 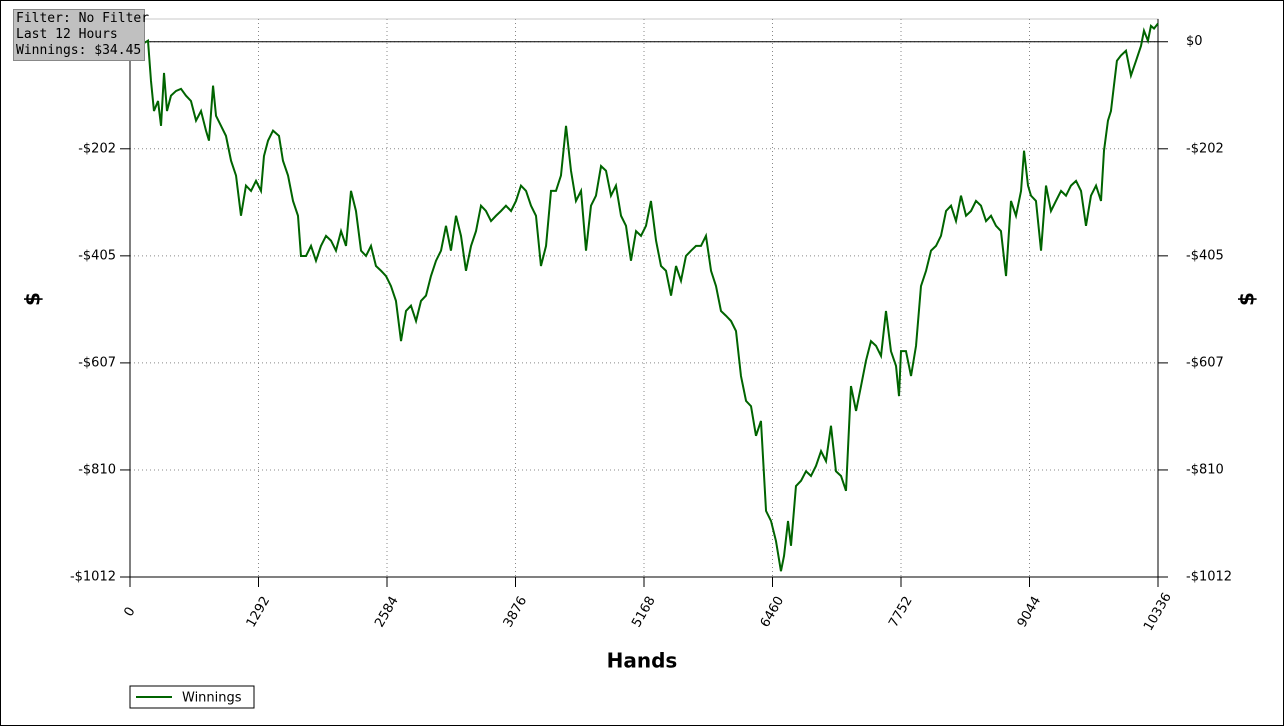 I want to click on info-line: Last 12 Hours, so click(x=67, y=34).